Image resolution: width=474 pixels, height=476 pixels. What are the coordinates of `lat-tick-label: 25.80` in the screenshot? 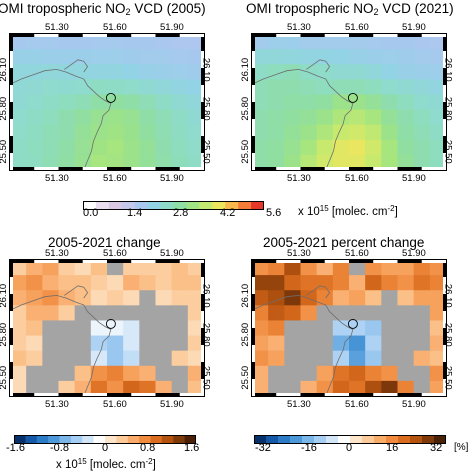 It's located at (246, 108).